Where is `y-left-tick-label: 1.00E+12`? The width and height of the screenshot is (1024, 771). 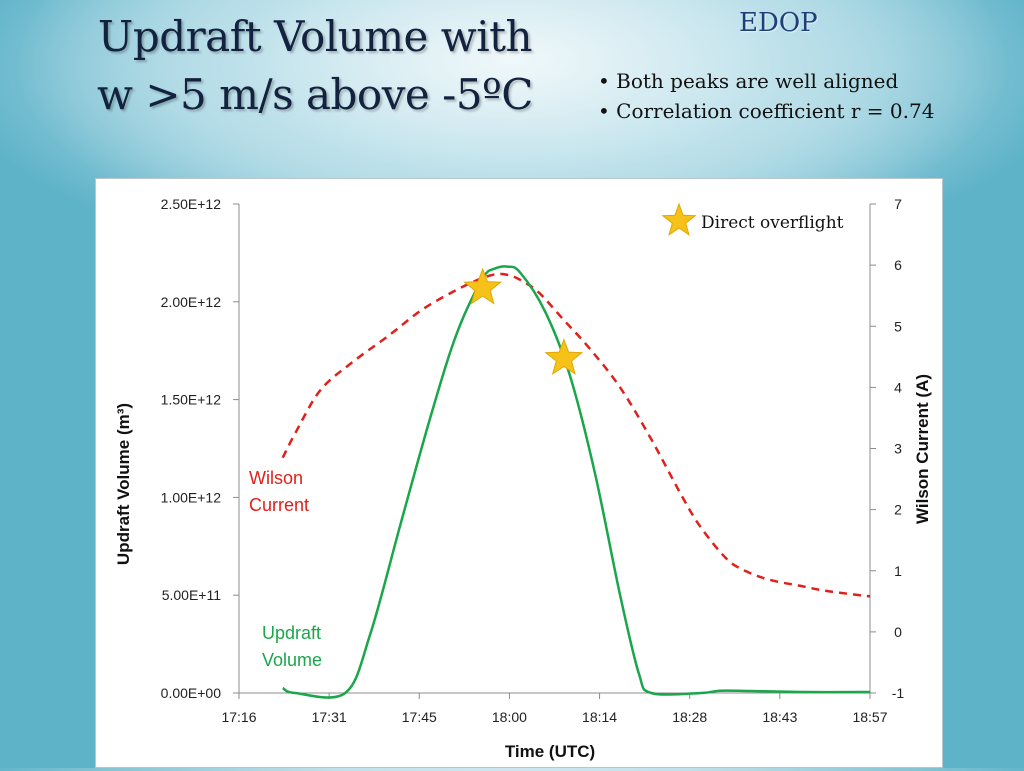
y-left-tick-label: 1.00E+12 is located at coordinates (191, 497).